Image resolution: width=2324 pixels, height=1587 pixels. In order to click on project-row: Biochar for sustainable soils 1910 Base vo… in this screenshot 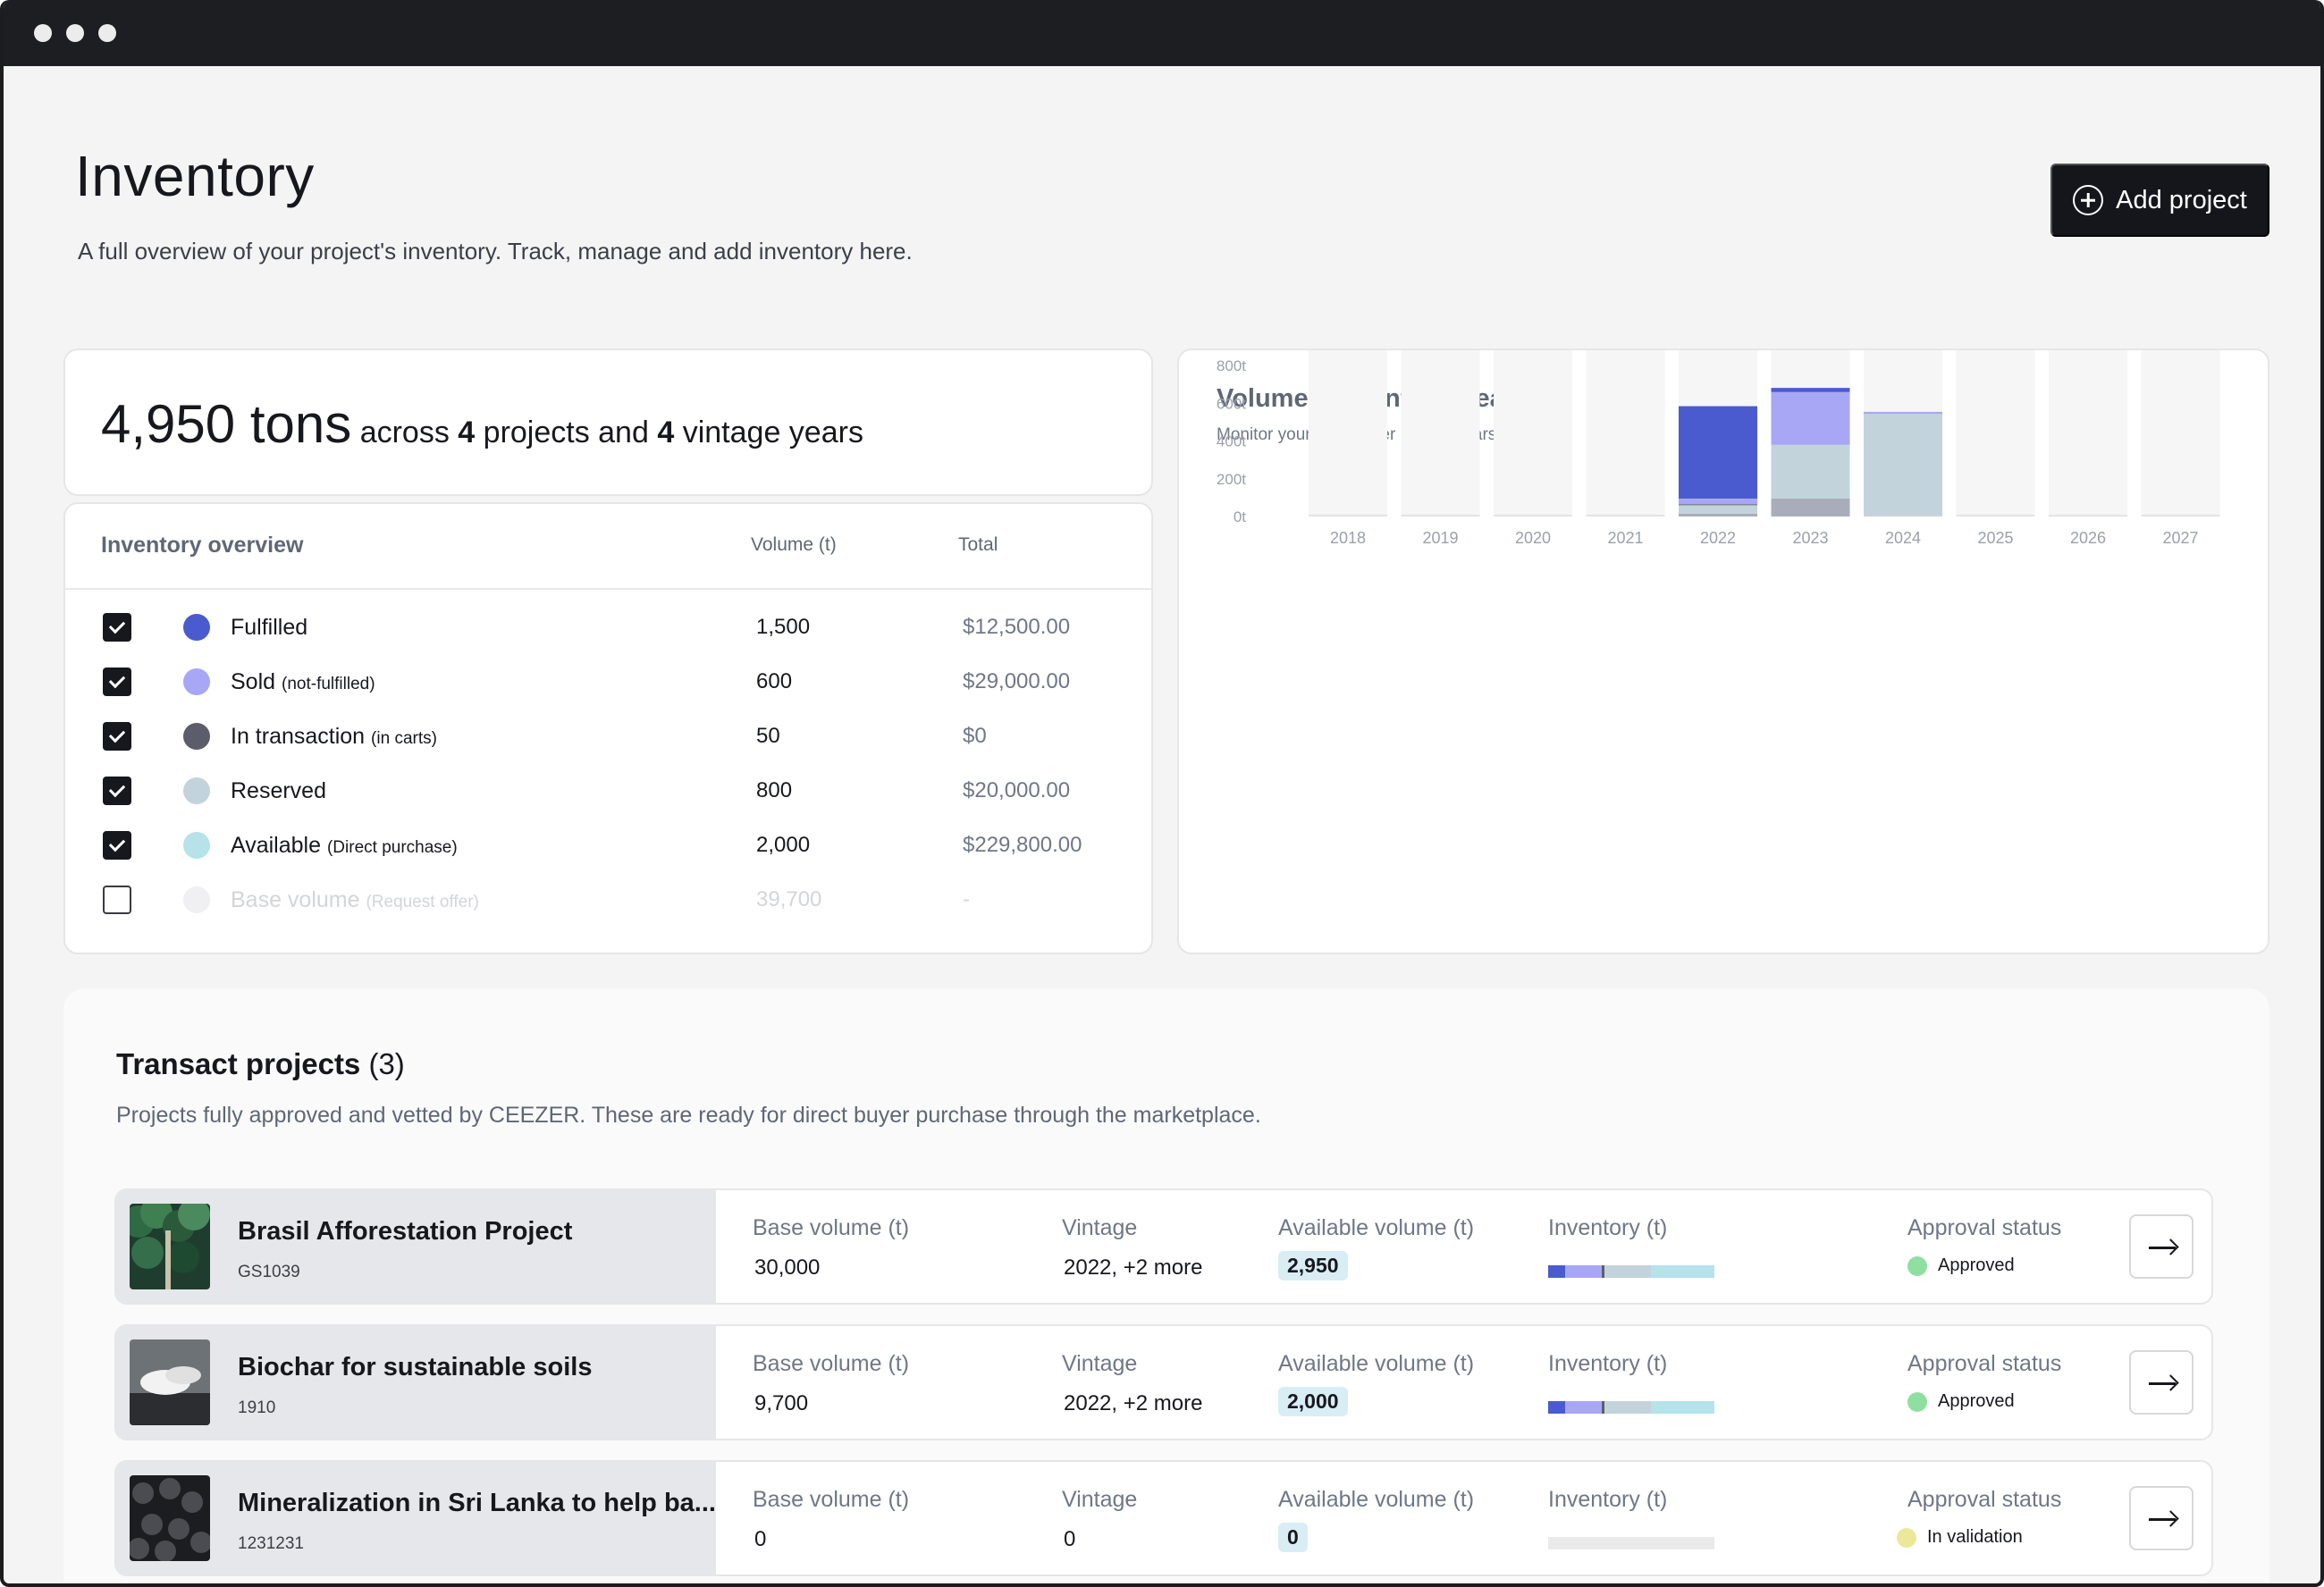, I will do `click(1163, 1382)`.